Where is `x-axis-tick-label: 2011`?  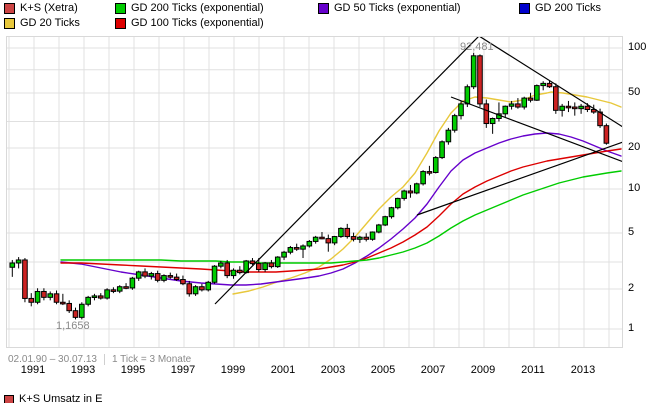 x-axis-tick-label: 2011 is located at coordinates (533, 370).